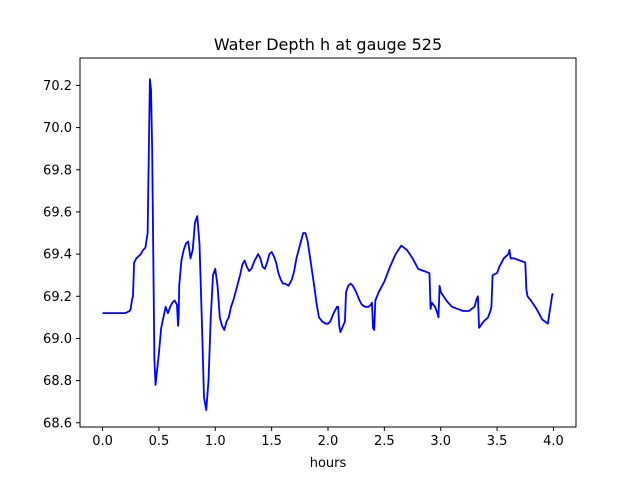 This screenshot has width=640, height=480. I want to click on y-tick-label: 69.6, so click(57, 212).